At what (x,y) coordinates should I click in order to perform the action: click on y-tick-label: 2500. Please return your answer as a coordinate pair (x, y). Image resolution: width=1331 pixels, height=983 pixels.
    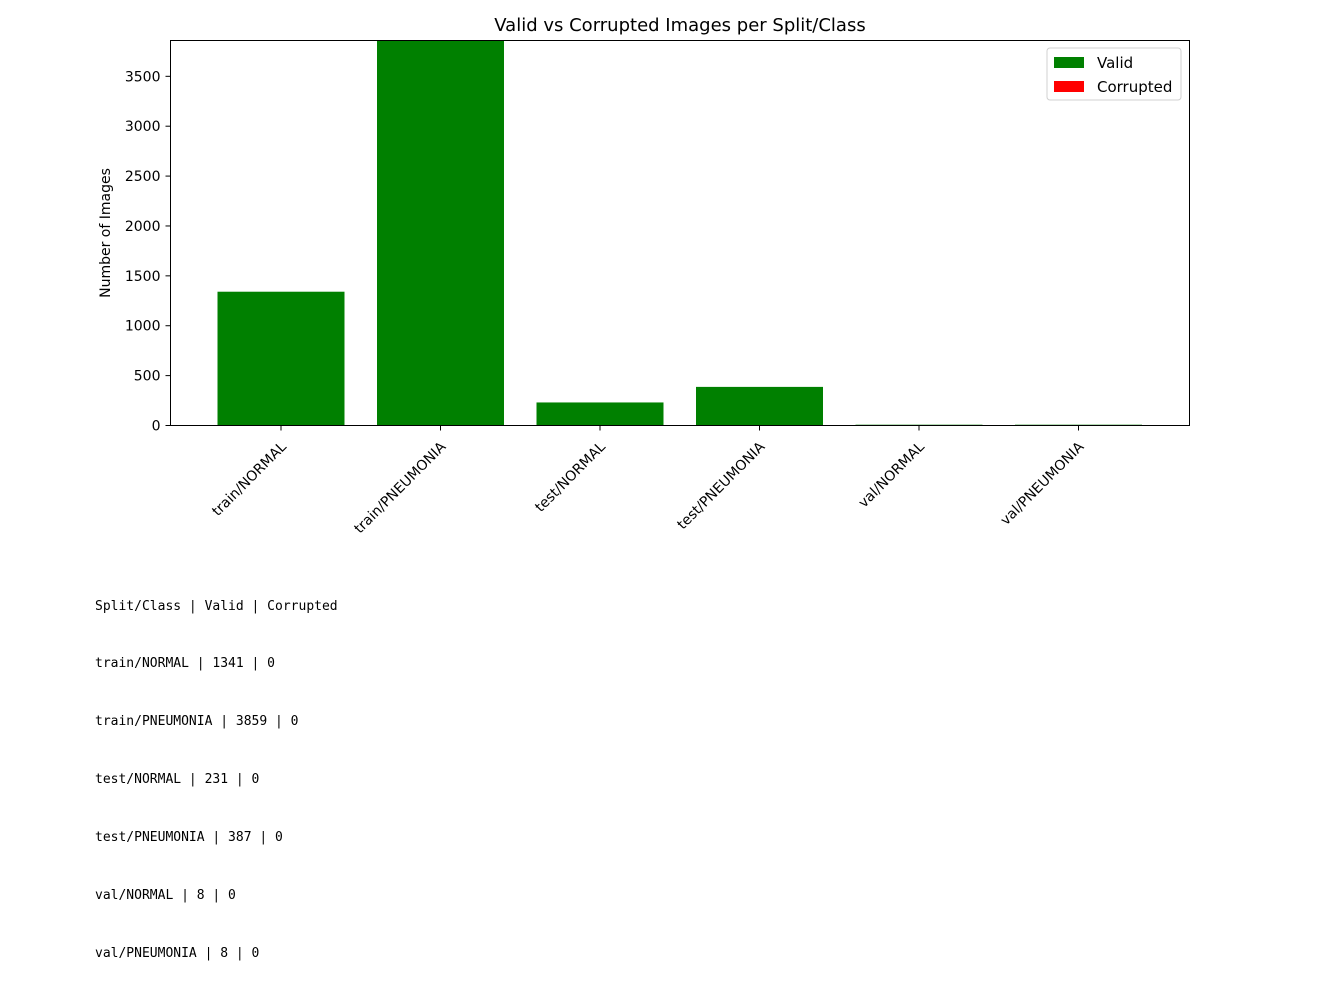
    Looking at the image, I should click on (143, 177).